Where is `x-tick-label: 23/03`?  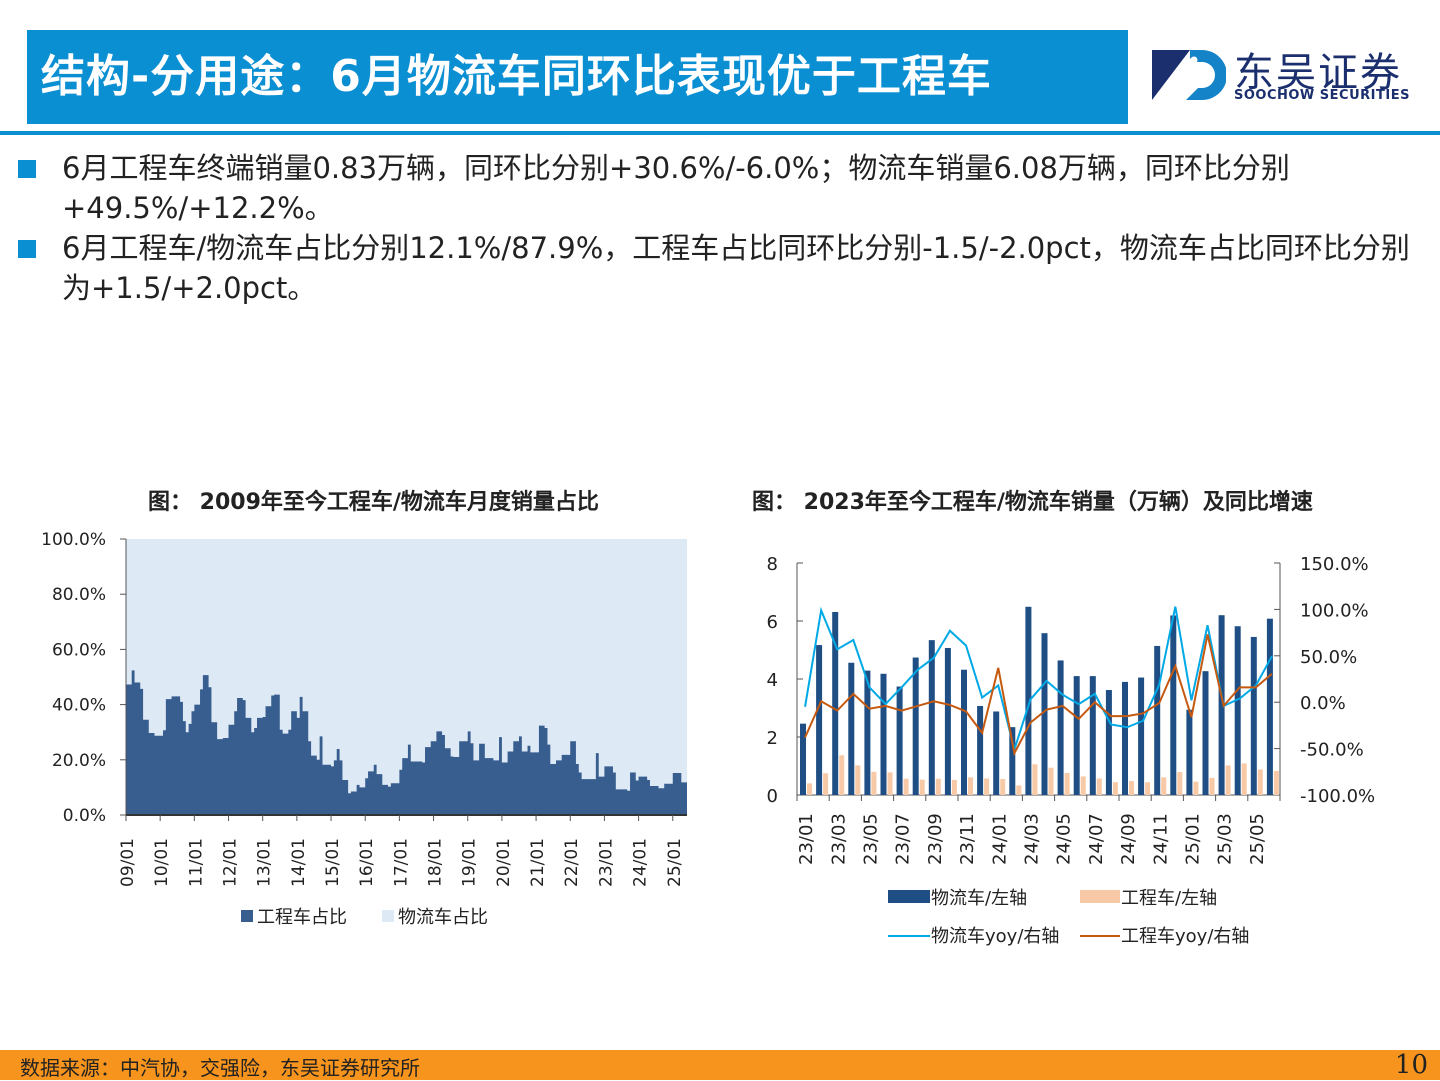
x-tick-label: 23/03 is located at coordinates (838, 839).